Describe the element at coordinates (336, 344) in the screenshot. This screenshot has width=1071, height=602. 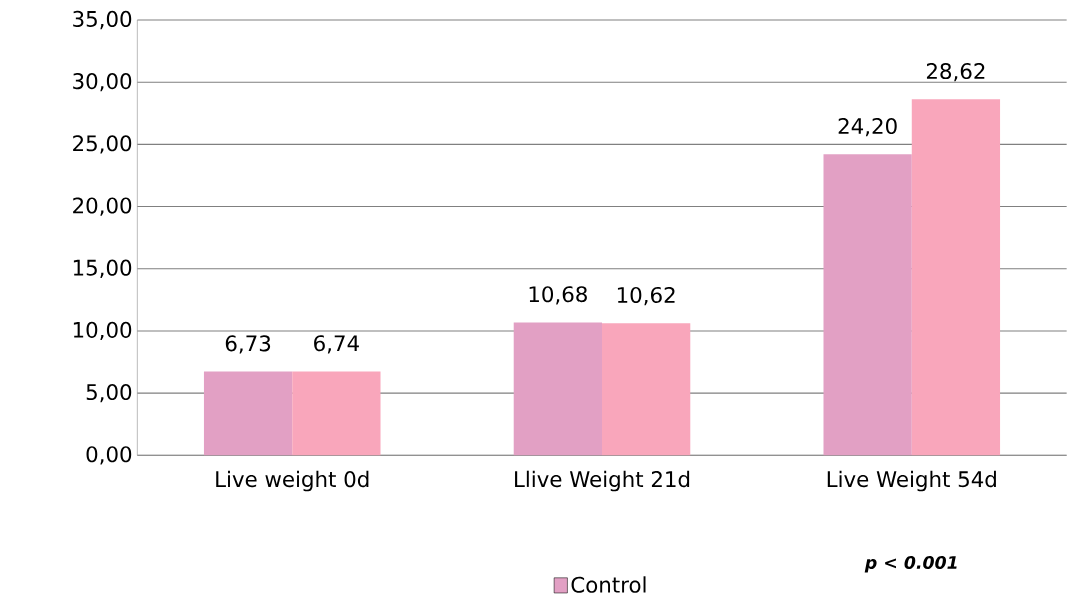
I see `data-label: 6,74` at that location.